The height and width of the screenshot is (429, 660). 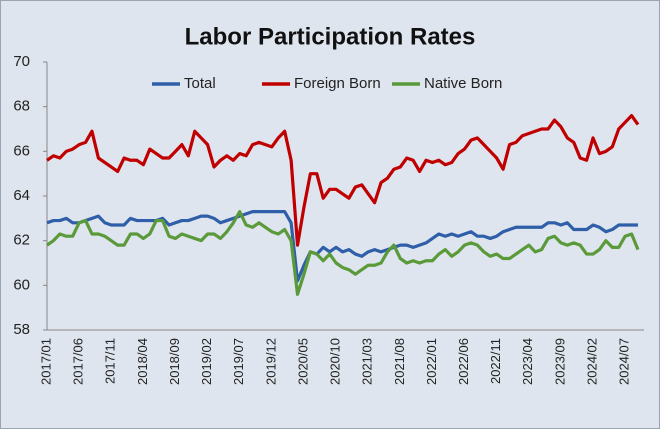 I want to click on legend-label: Foreign Born, so click(x=337, y=83).